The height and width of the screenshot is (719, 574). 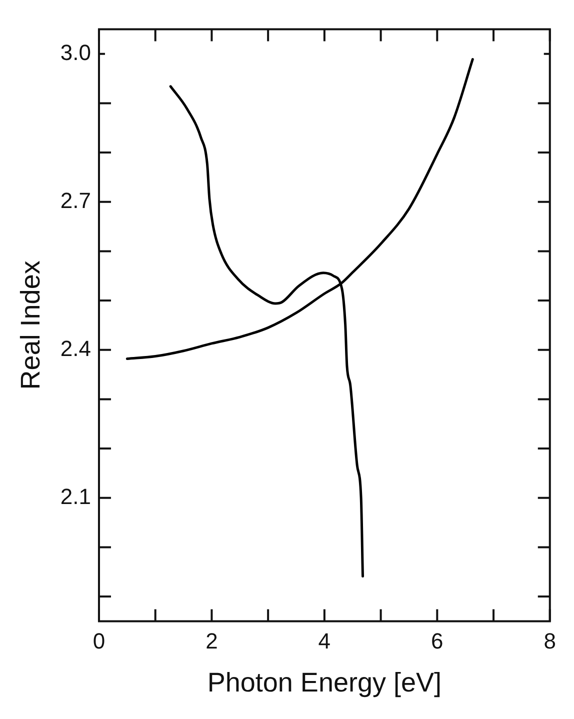 What do you see at coordinates (324, 641) in the screenshot?
I see `x-tick-label: 4` at bounding box center [324, 641].